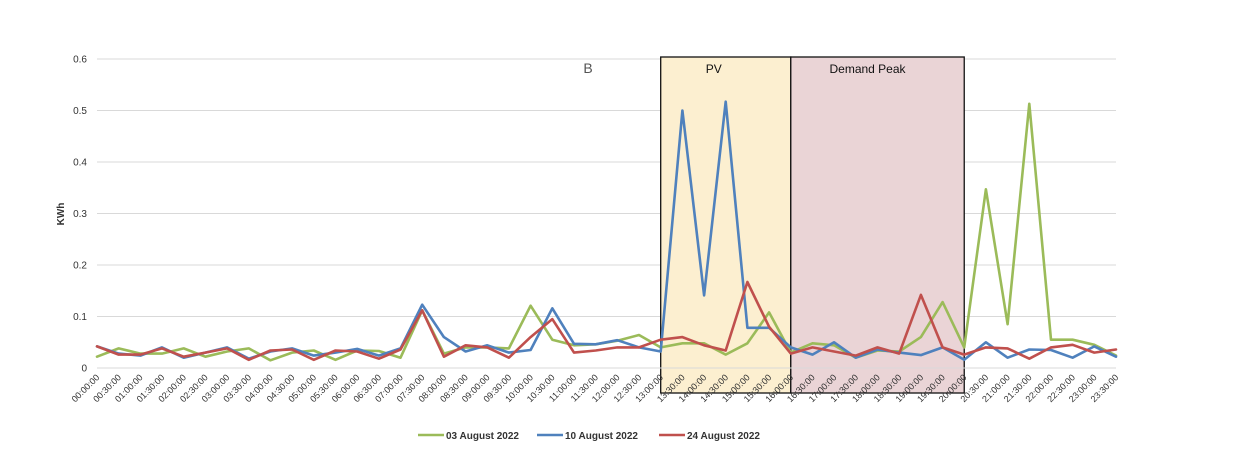  I want to click on legend-label: 03 August 2022, so click(482, 436).